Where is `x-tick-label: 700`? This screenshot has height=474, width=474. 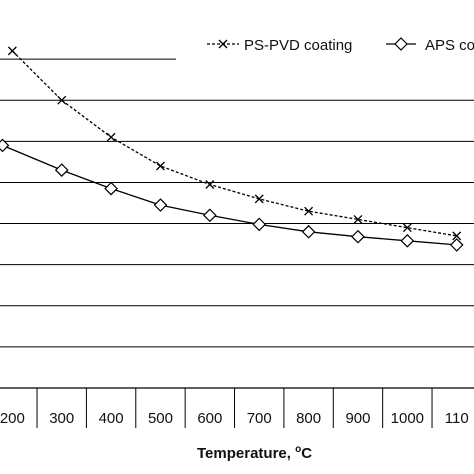
x-tick-label: 700 is located at coordinates (259, 418).